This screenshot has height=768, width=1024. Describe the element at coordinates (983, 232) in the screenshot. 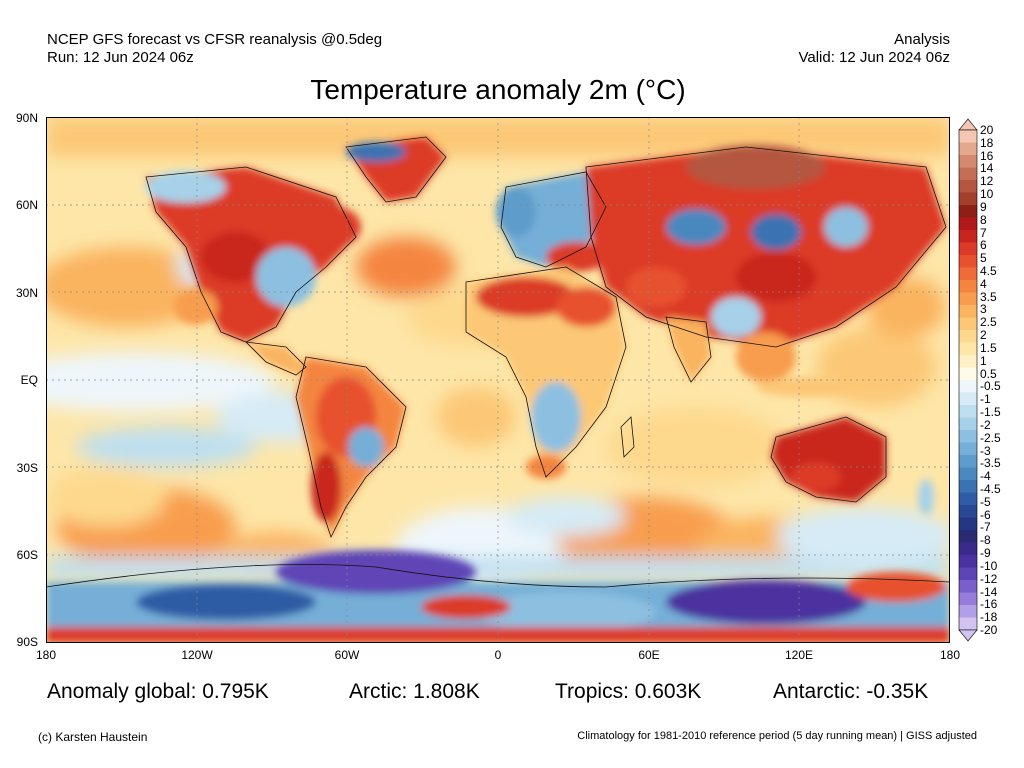

I see `colorbar-tick-label: 7` at that location.